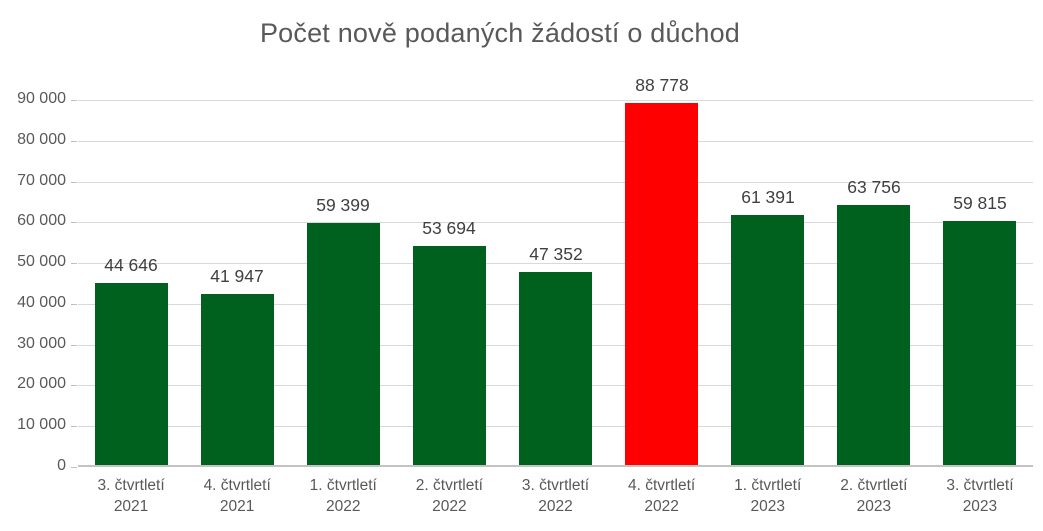 The image size is (1043, 531). What do you see at coordinates (131, 496) in the screenshot?
I see `x-tick-label: 3. čtvrtletí 2021` at bounding box center [131, 496].